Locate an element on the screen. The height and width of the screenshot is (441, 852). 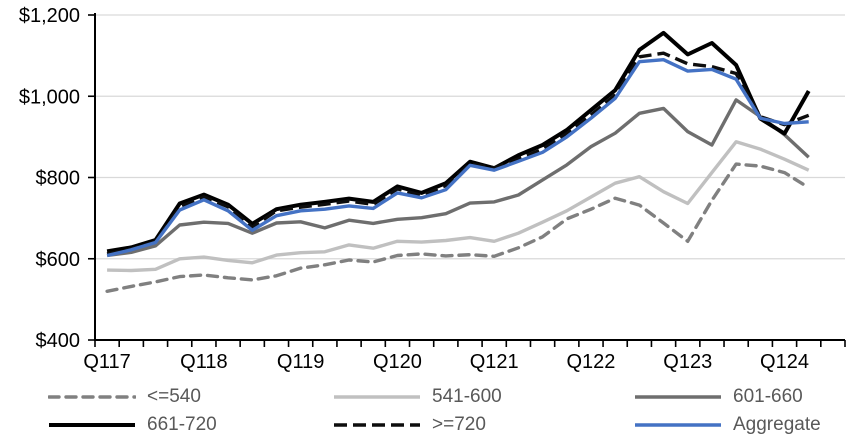
x-tick-label: Q123 is located at coordinates (687, 362).